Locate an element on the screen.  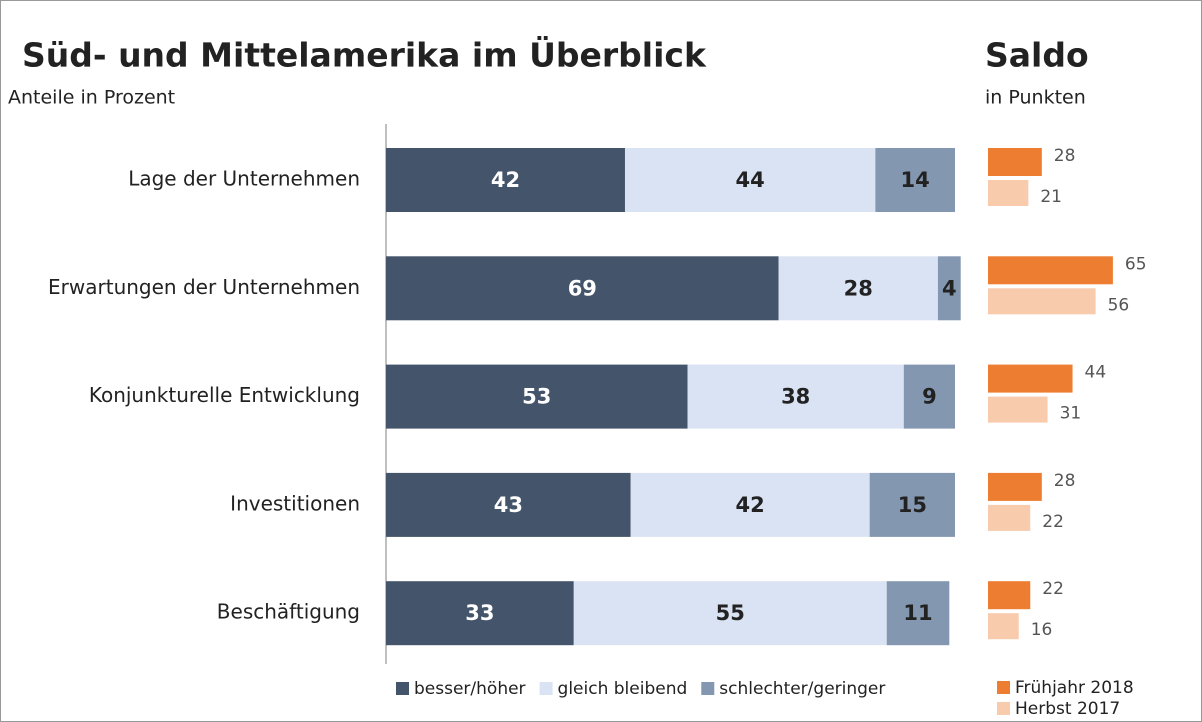
data-label: 55 is located at coordinates (730, 613).